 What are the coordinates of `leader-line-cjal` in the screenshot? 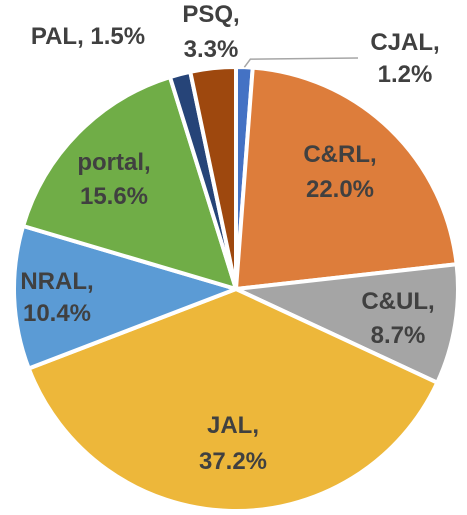 It's located at (301, 62).